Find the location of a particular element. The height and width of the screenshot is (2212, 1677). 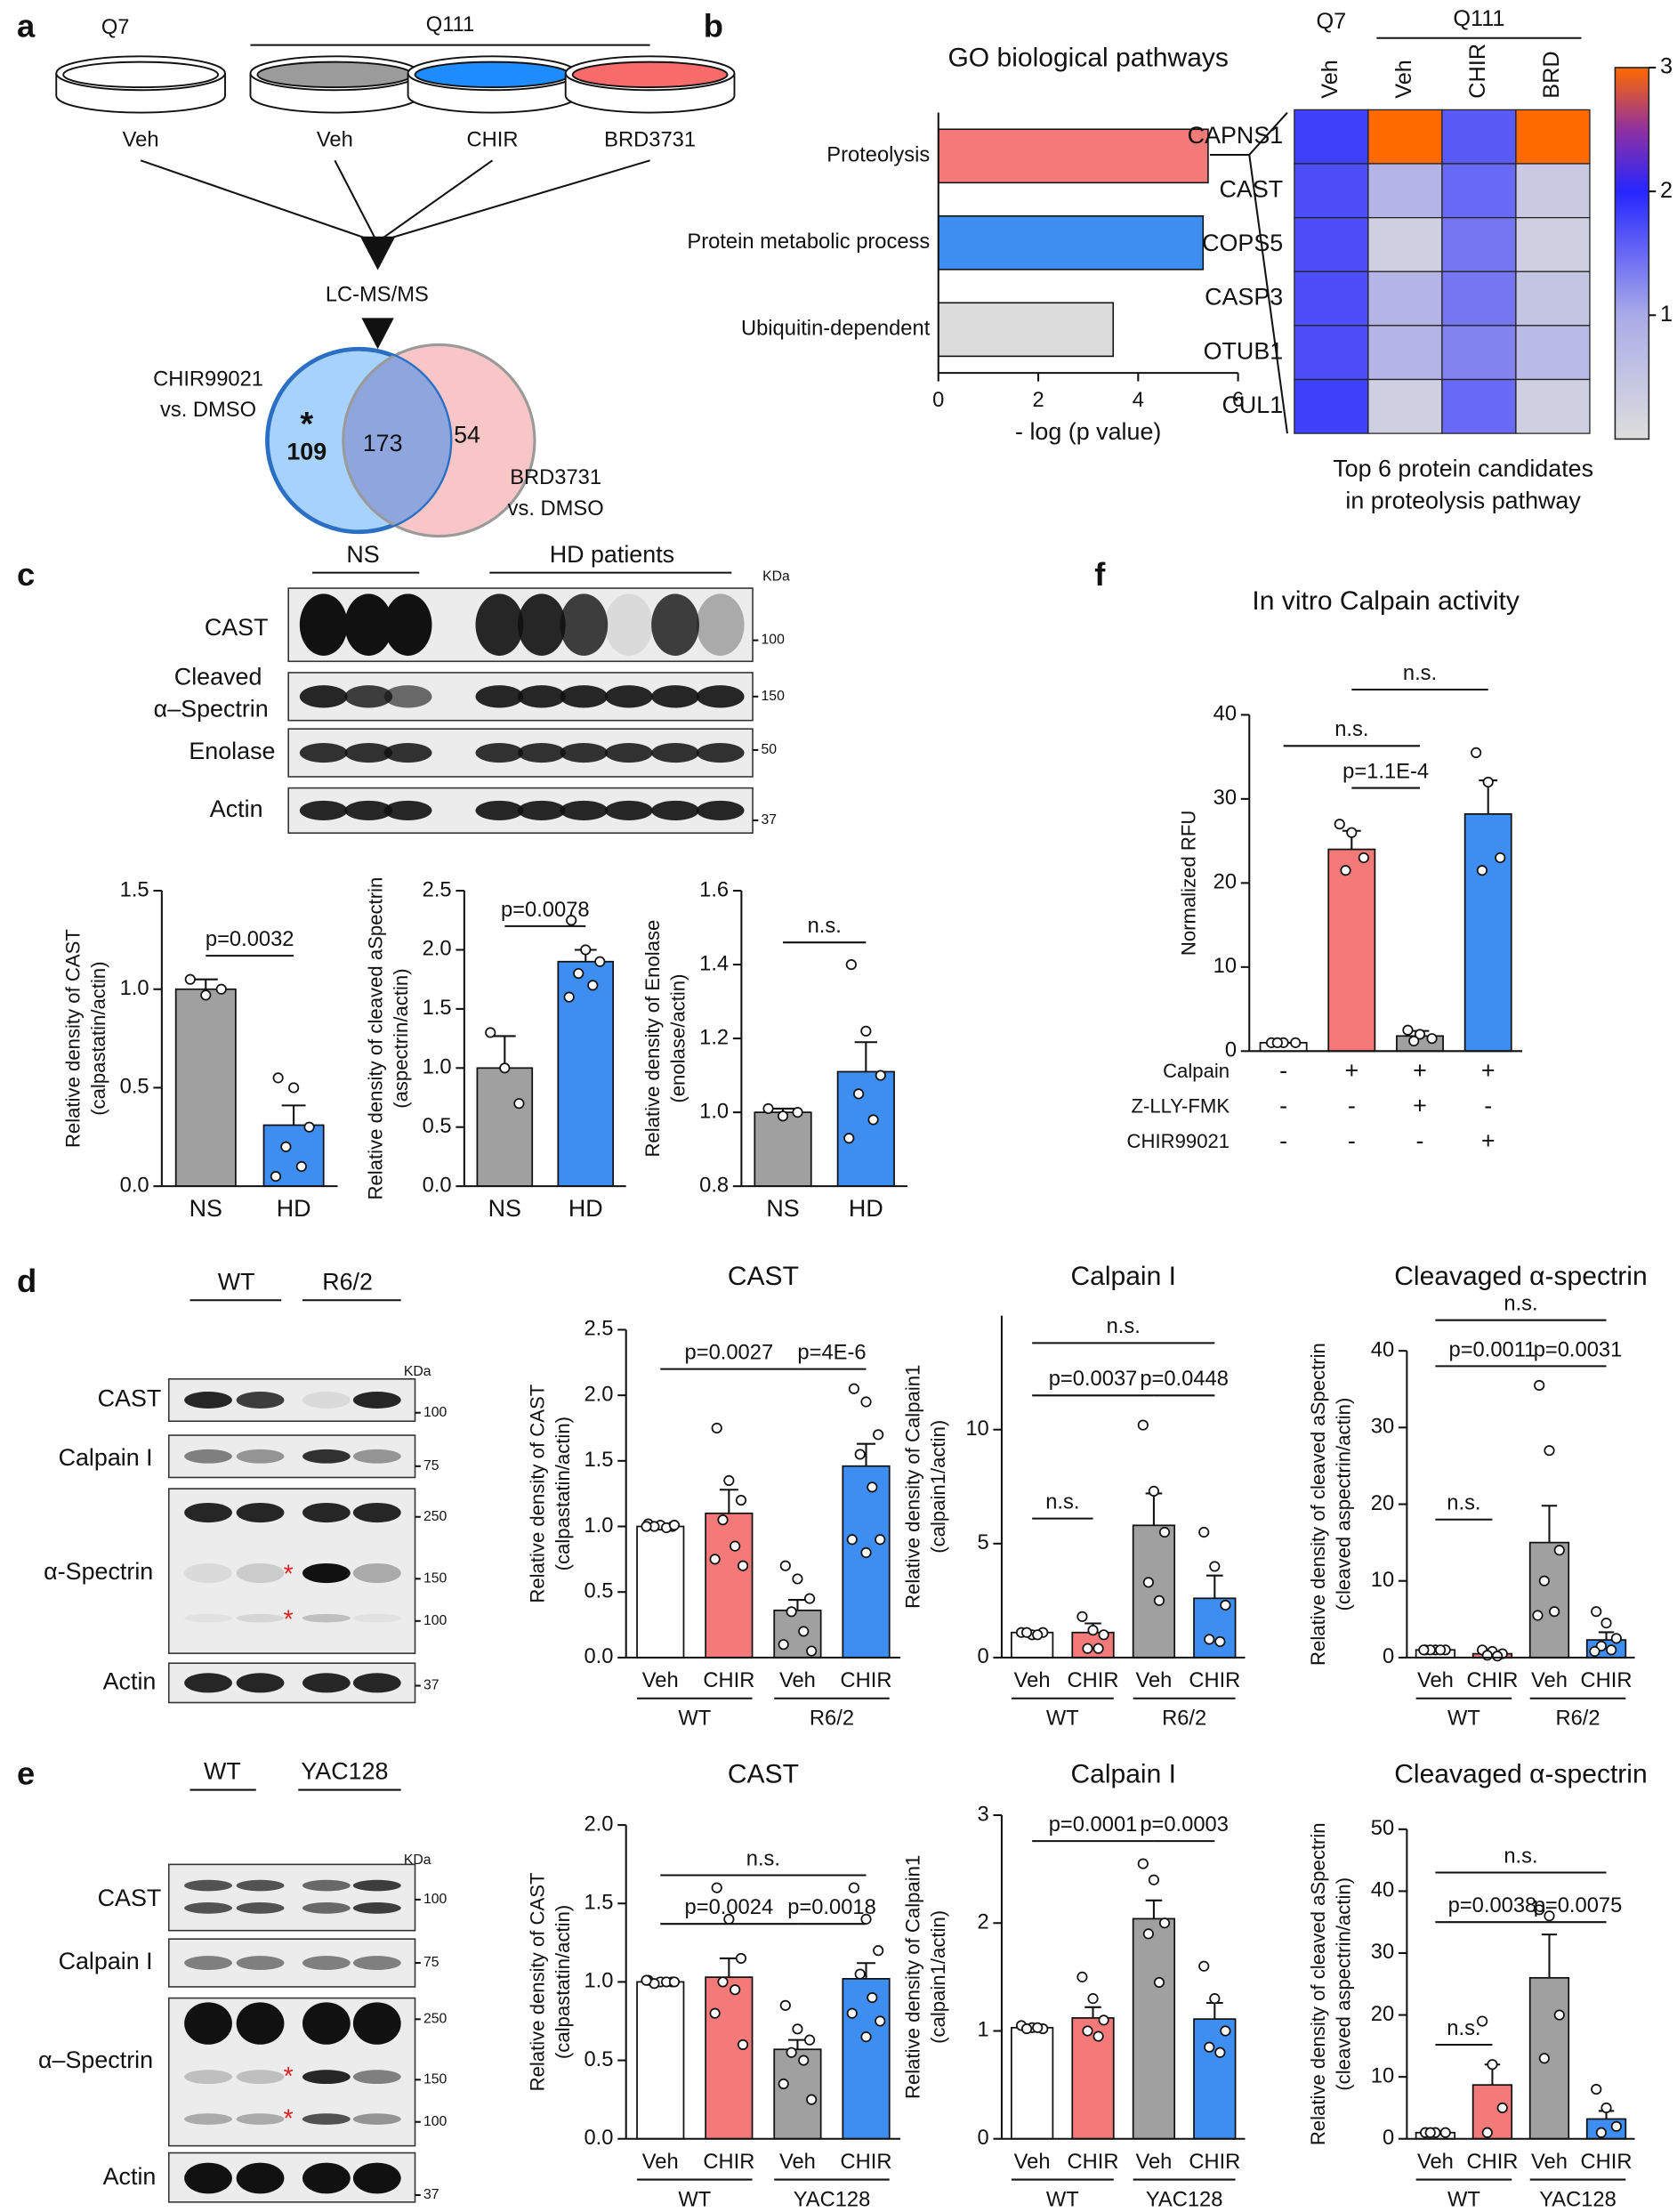

y-tick-label: 2.0 is located at coordinates (437, 950).